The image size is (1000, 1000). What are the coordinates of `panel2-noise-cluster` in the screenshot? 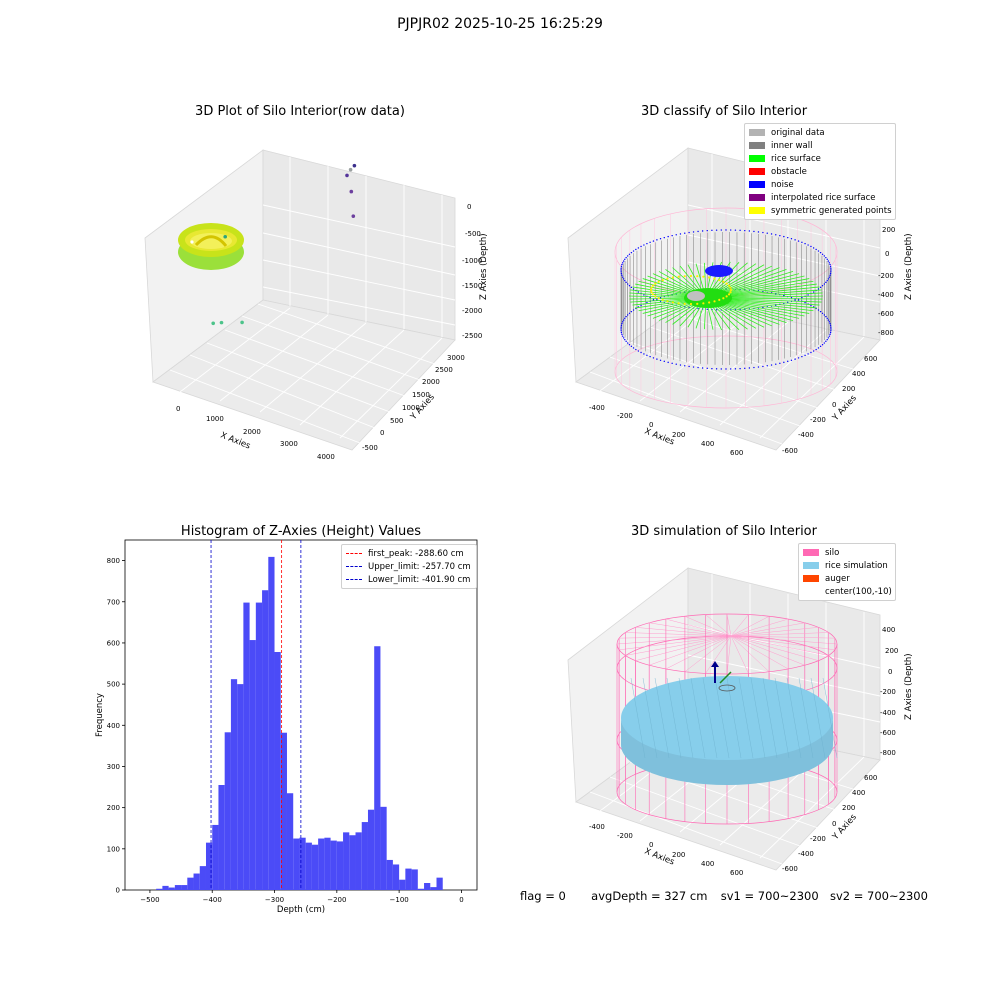 It's located at (719, 271).